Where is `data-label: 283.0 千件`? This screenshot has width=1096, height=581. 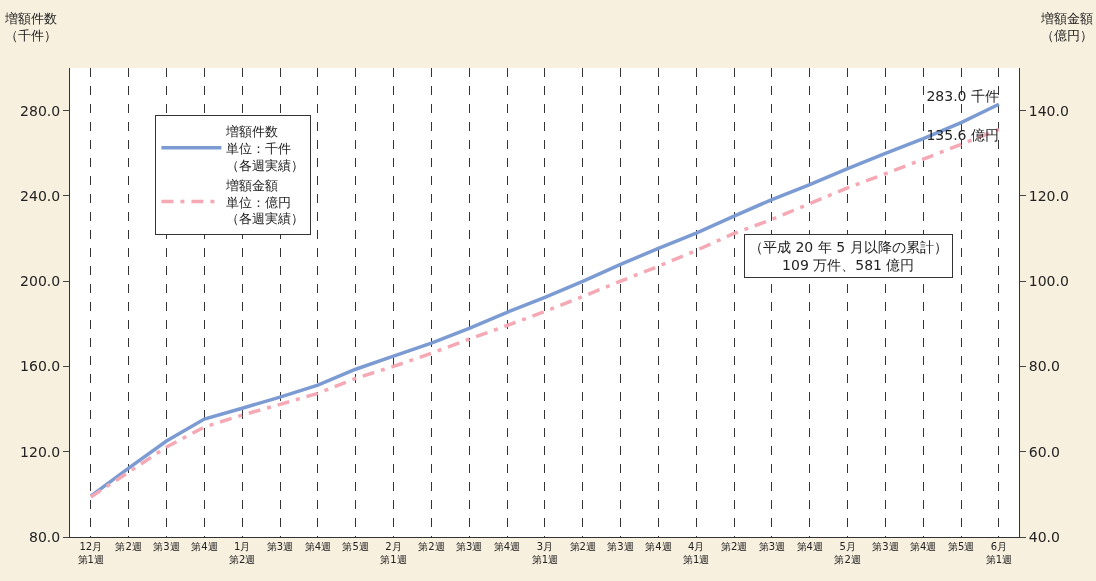 data-label: 283.0 千件 is located at coordinates (962, 95).